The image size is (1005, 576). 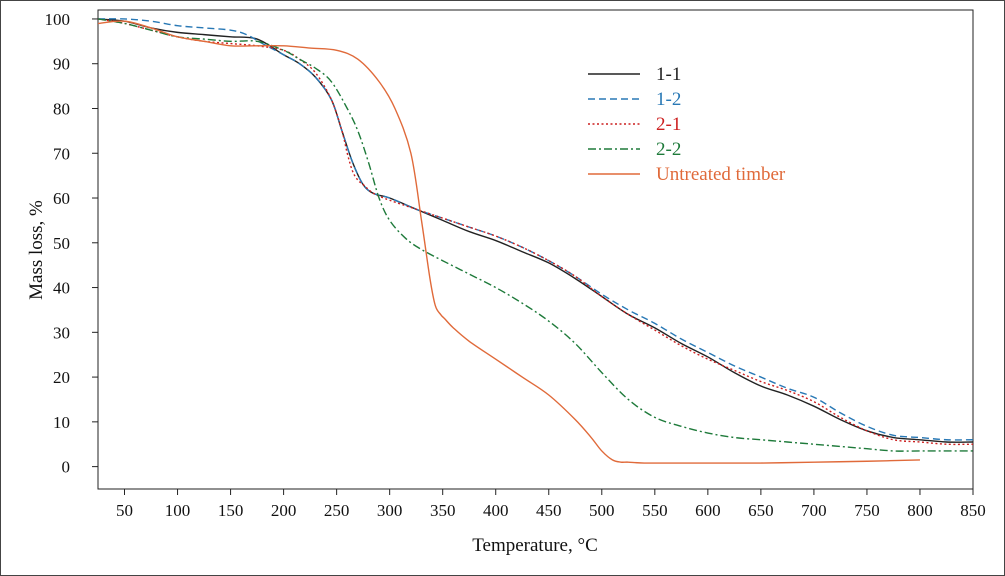 I want to click on x-tick-label: 300, so click(x=390, y=510).